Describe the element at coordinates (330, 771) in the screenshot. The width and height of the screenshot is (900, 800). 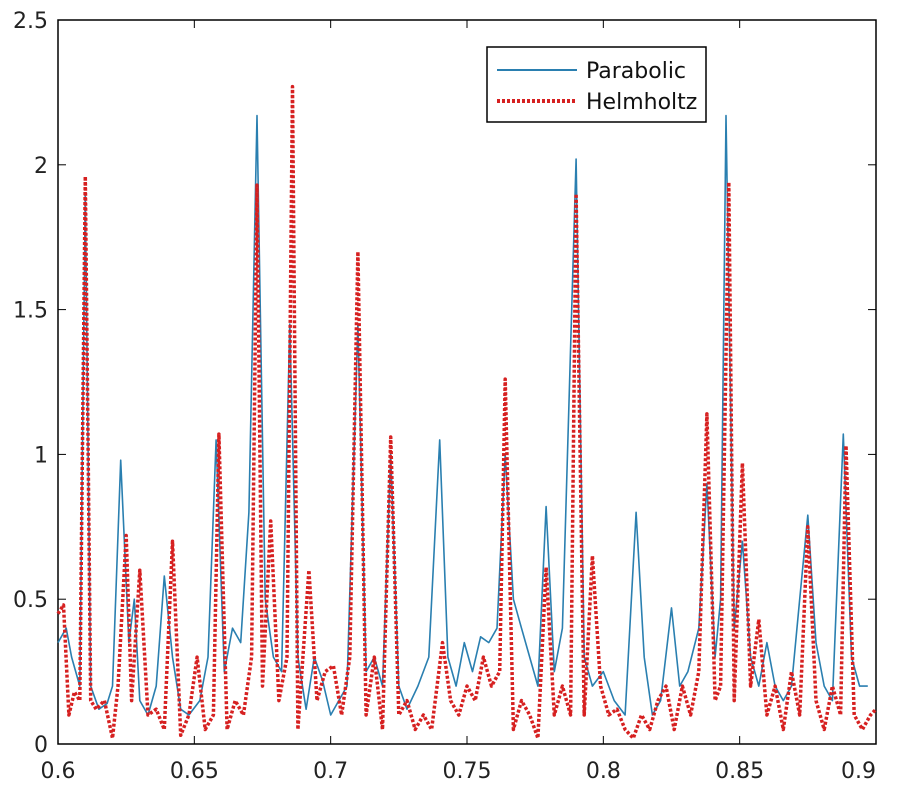
I see `x-tick-label: 0.7` at that location.